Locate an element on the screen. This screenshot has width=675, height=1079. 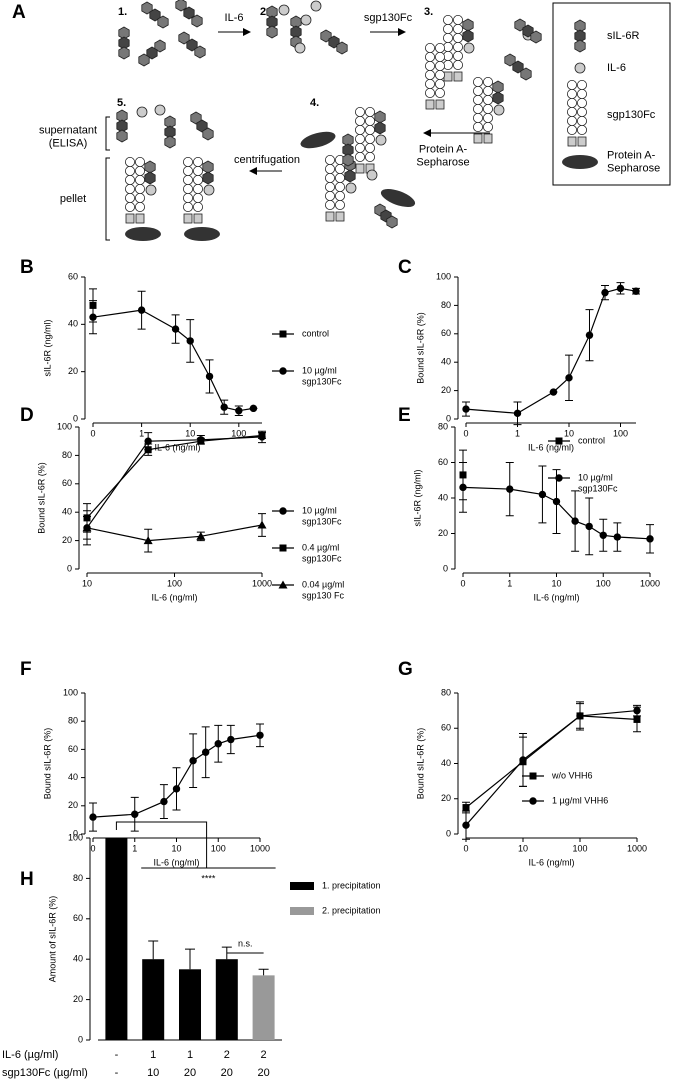
bar is located at coordinates (153, 999).